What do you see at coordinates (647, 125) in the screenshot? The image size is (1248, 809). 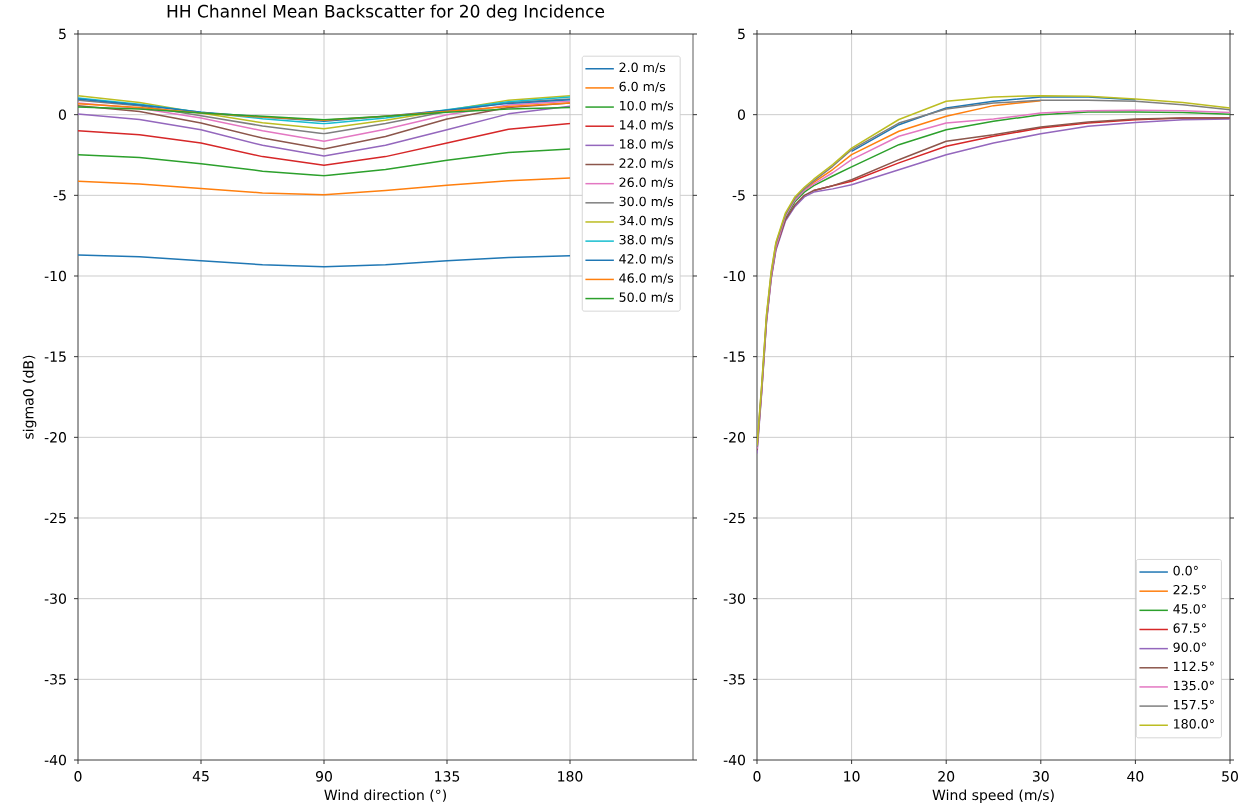 I see `legend-label: 14.0 m/s` at bounding box center [647, 125].